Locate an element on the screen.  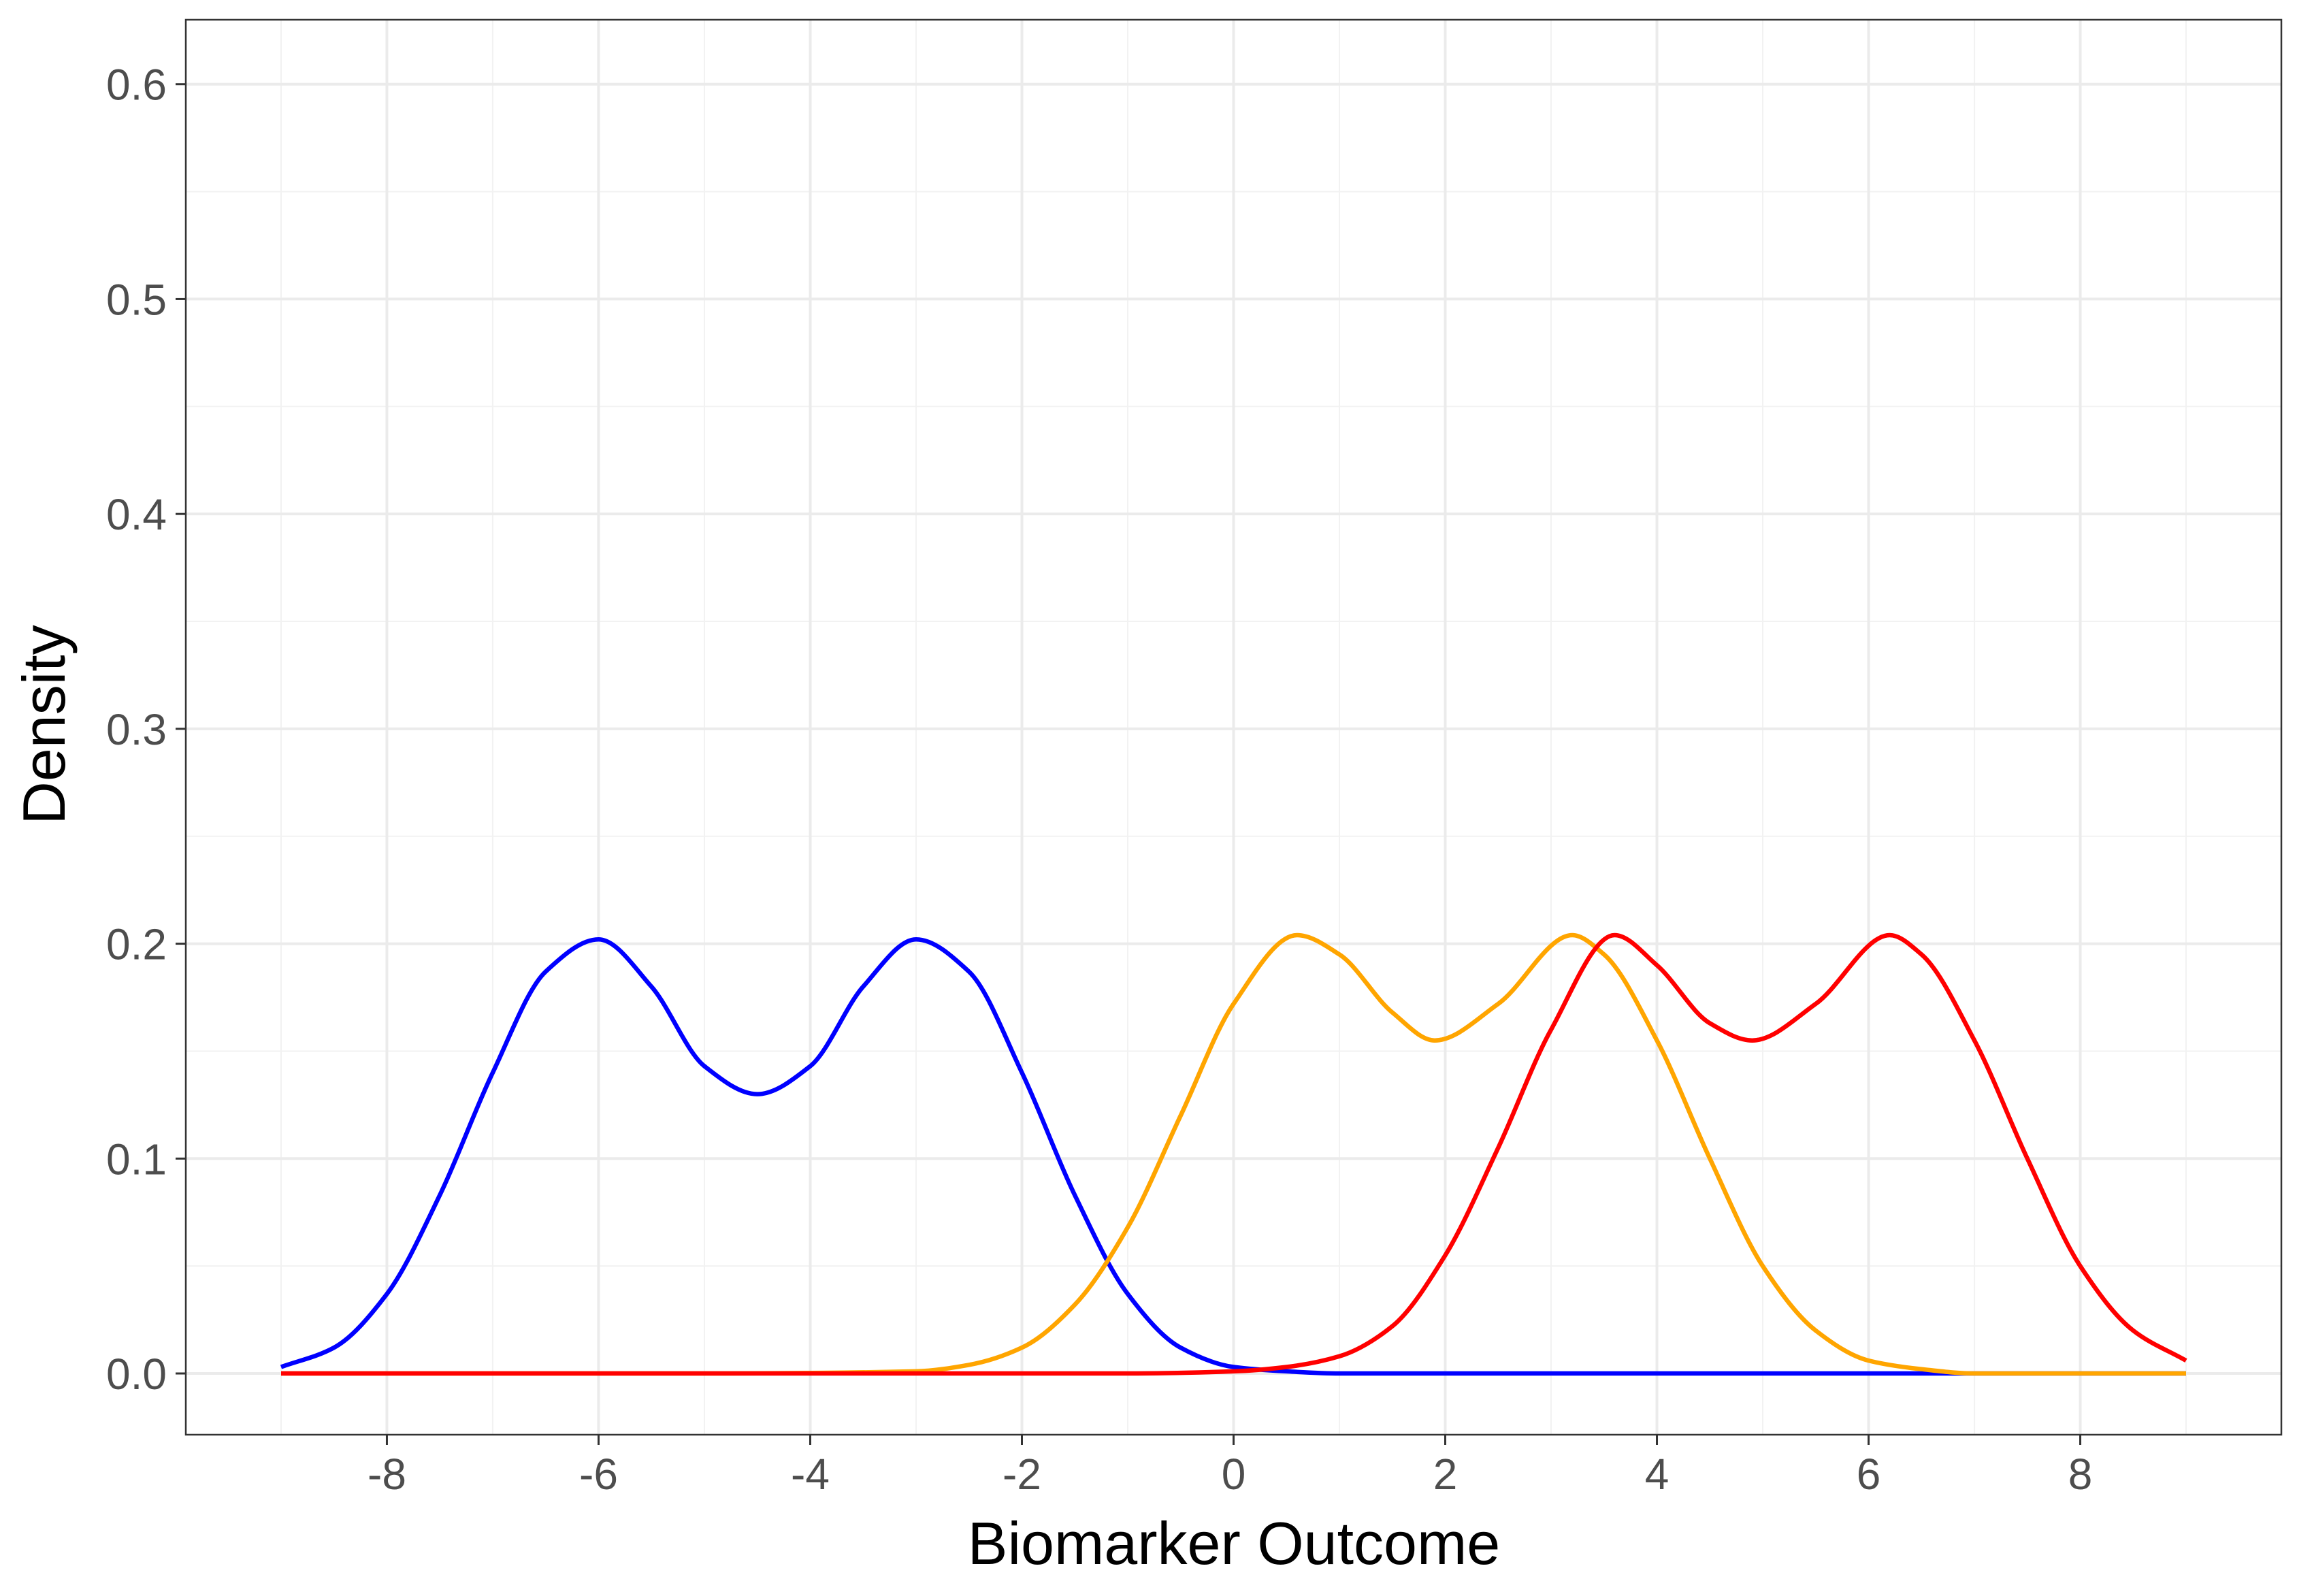
x-axis-title: Biomarker Outcome is located at coordinates (1234, 1544).